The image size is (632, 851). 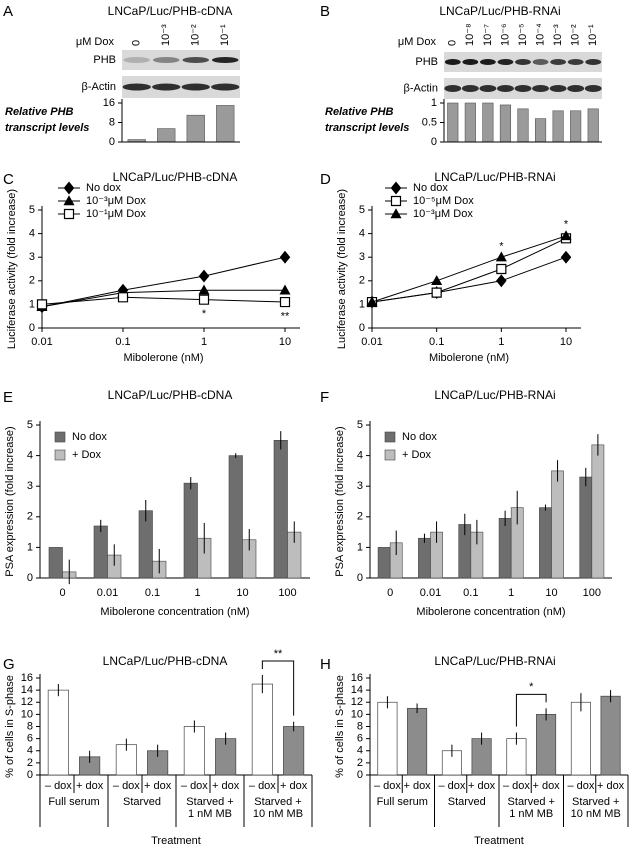 I want to click on legend-label: + Dox, so click(x=87, y=455).